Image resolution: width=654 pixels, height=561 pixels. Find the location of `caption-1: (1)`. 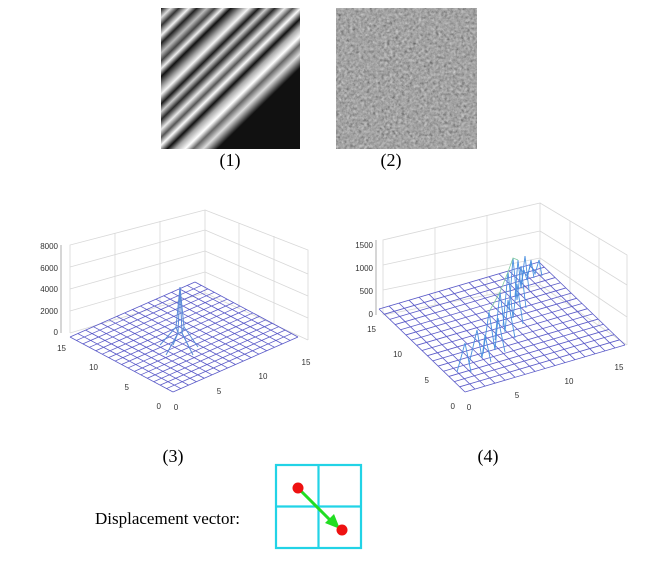

caption-1: (1) is located at coordinates (230, 160).